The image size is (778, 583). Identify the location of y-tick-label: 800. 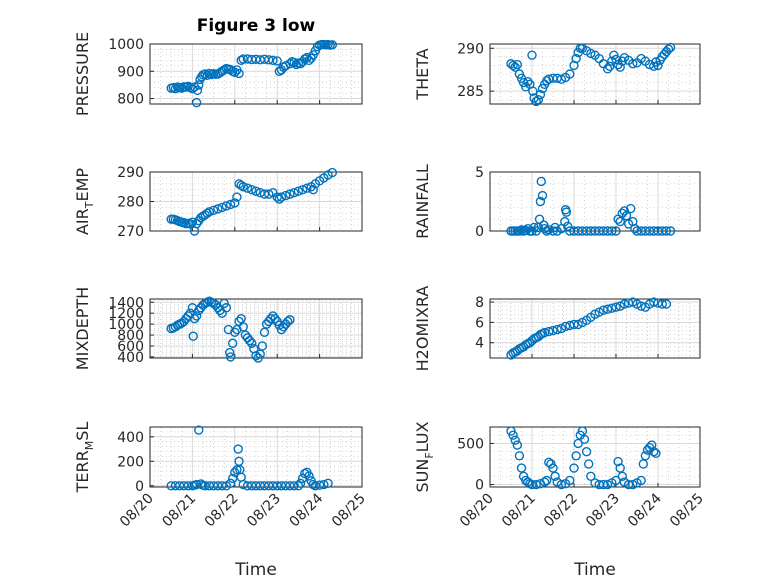
(130, 336).